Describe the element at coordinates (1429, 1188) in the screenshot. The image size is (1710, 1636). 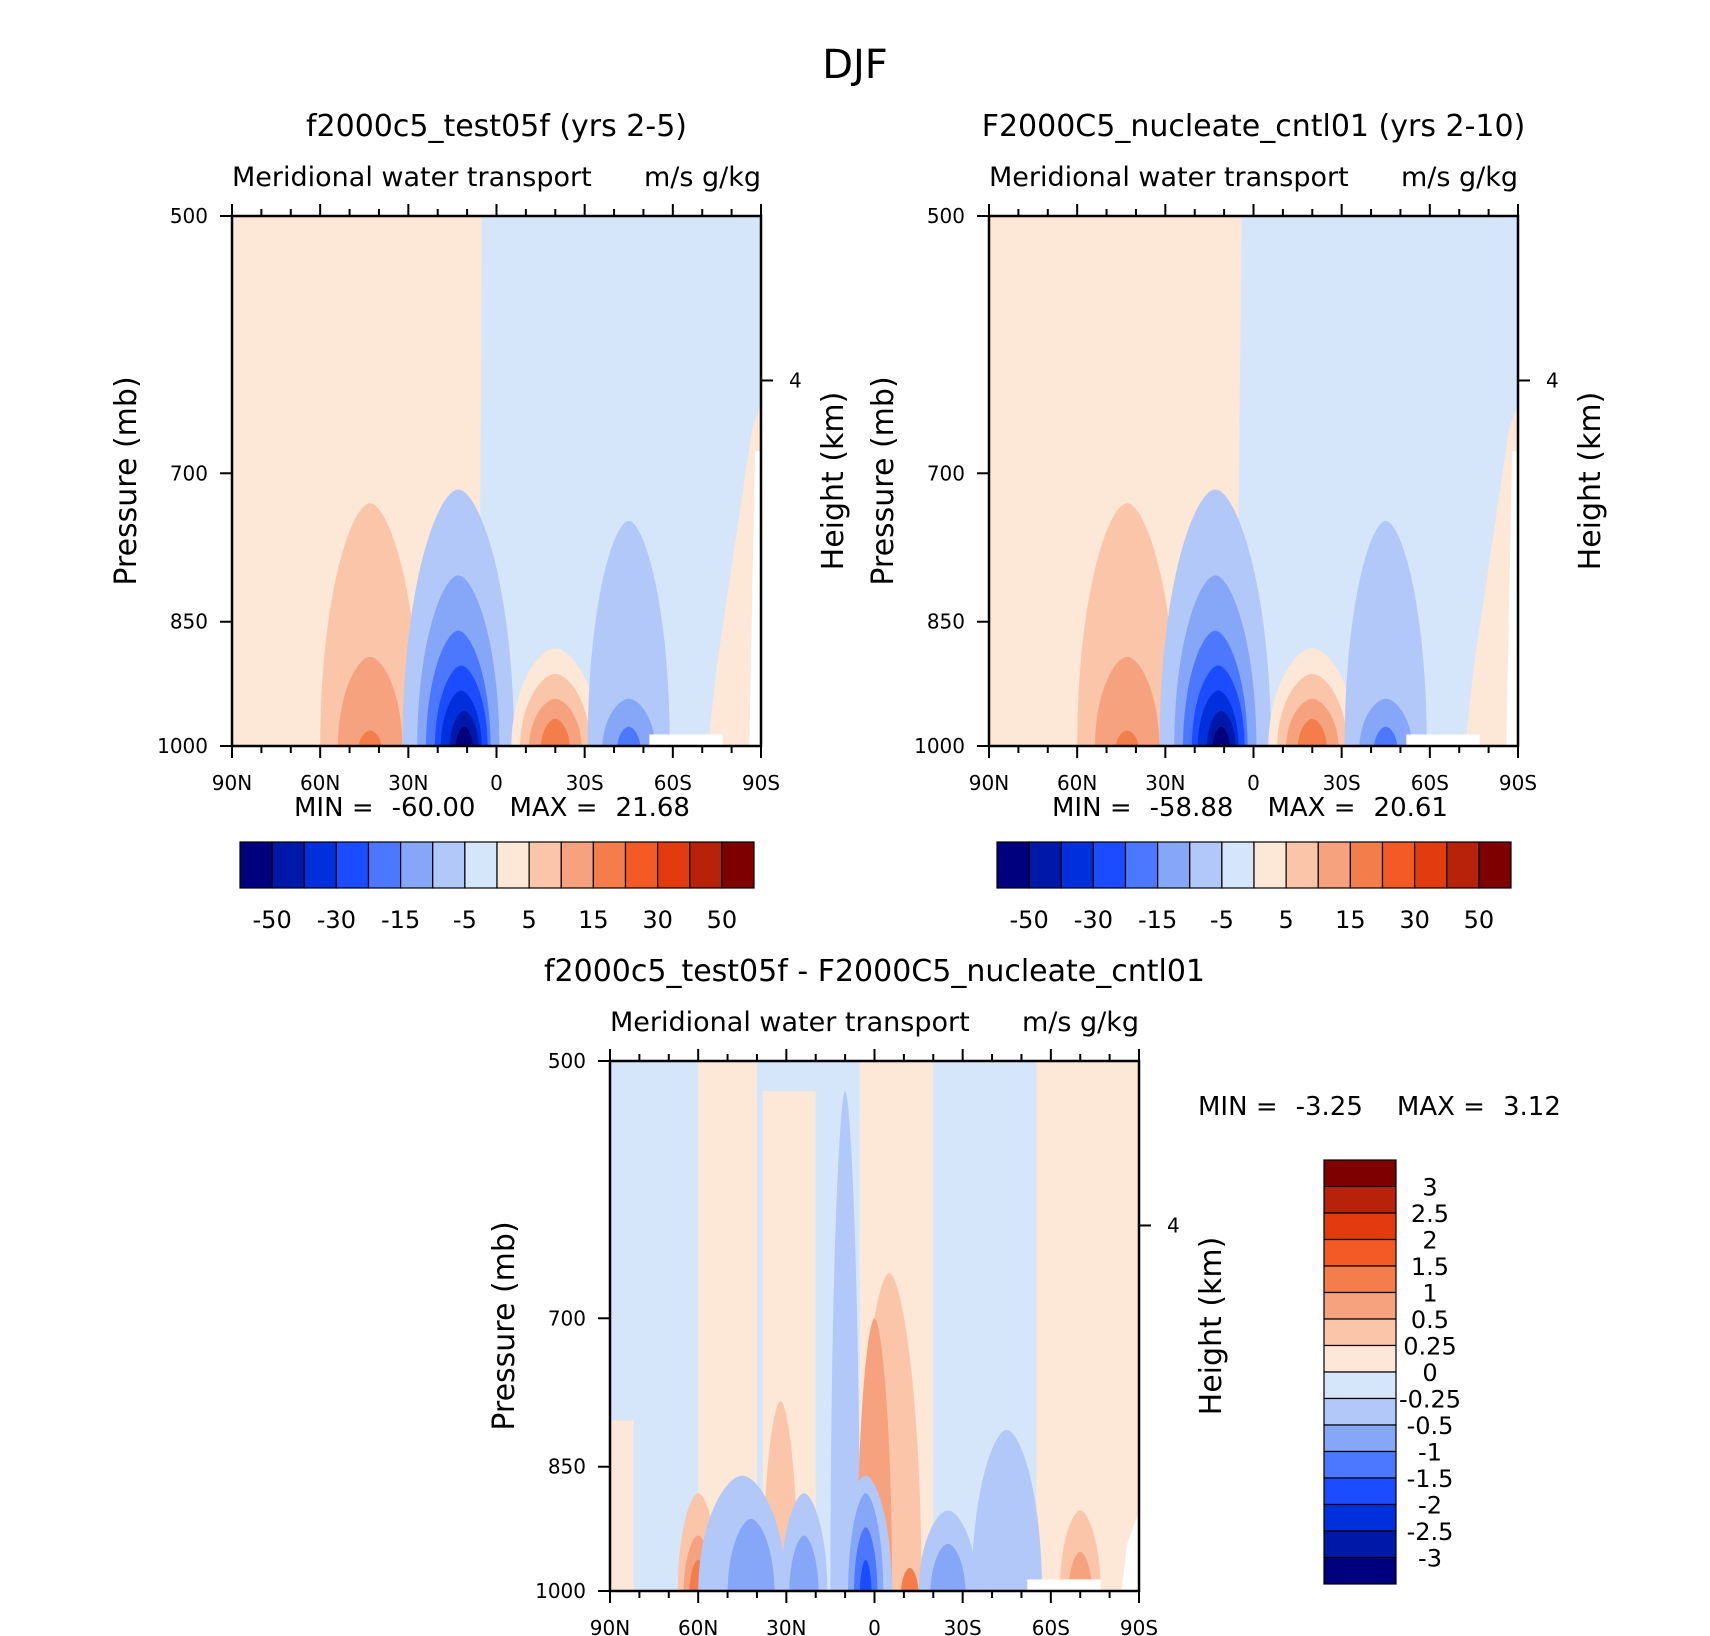
I see `colorbar-label: 3` at that location.